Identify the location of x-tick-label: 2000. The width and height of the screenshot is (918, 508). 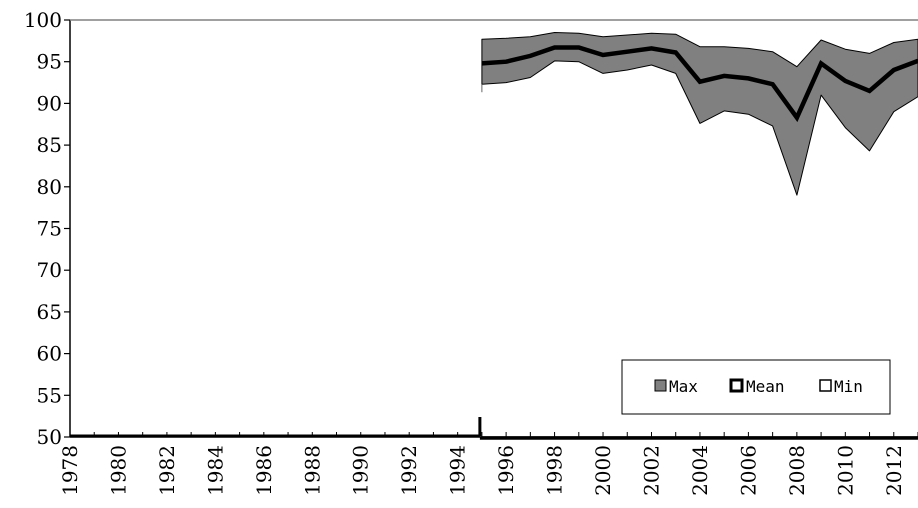
(603, 470).